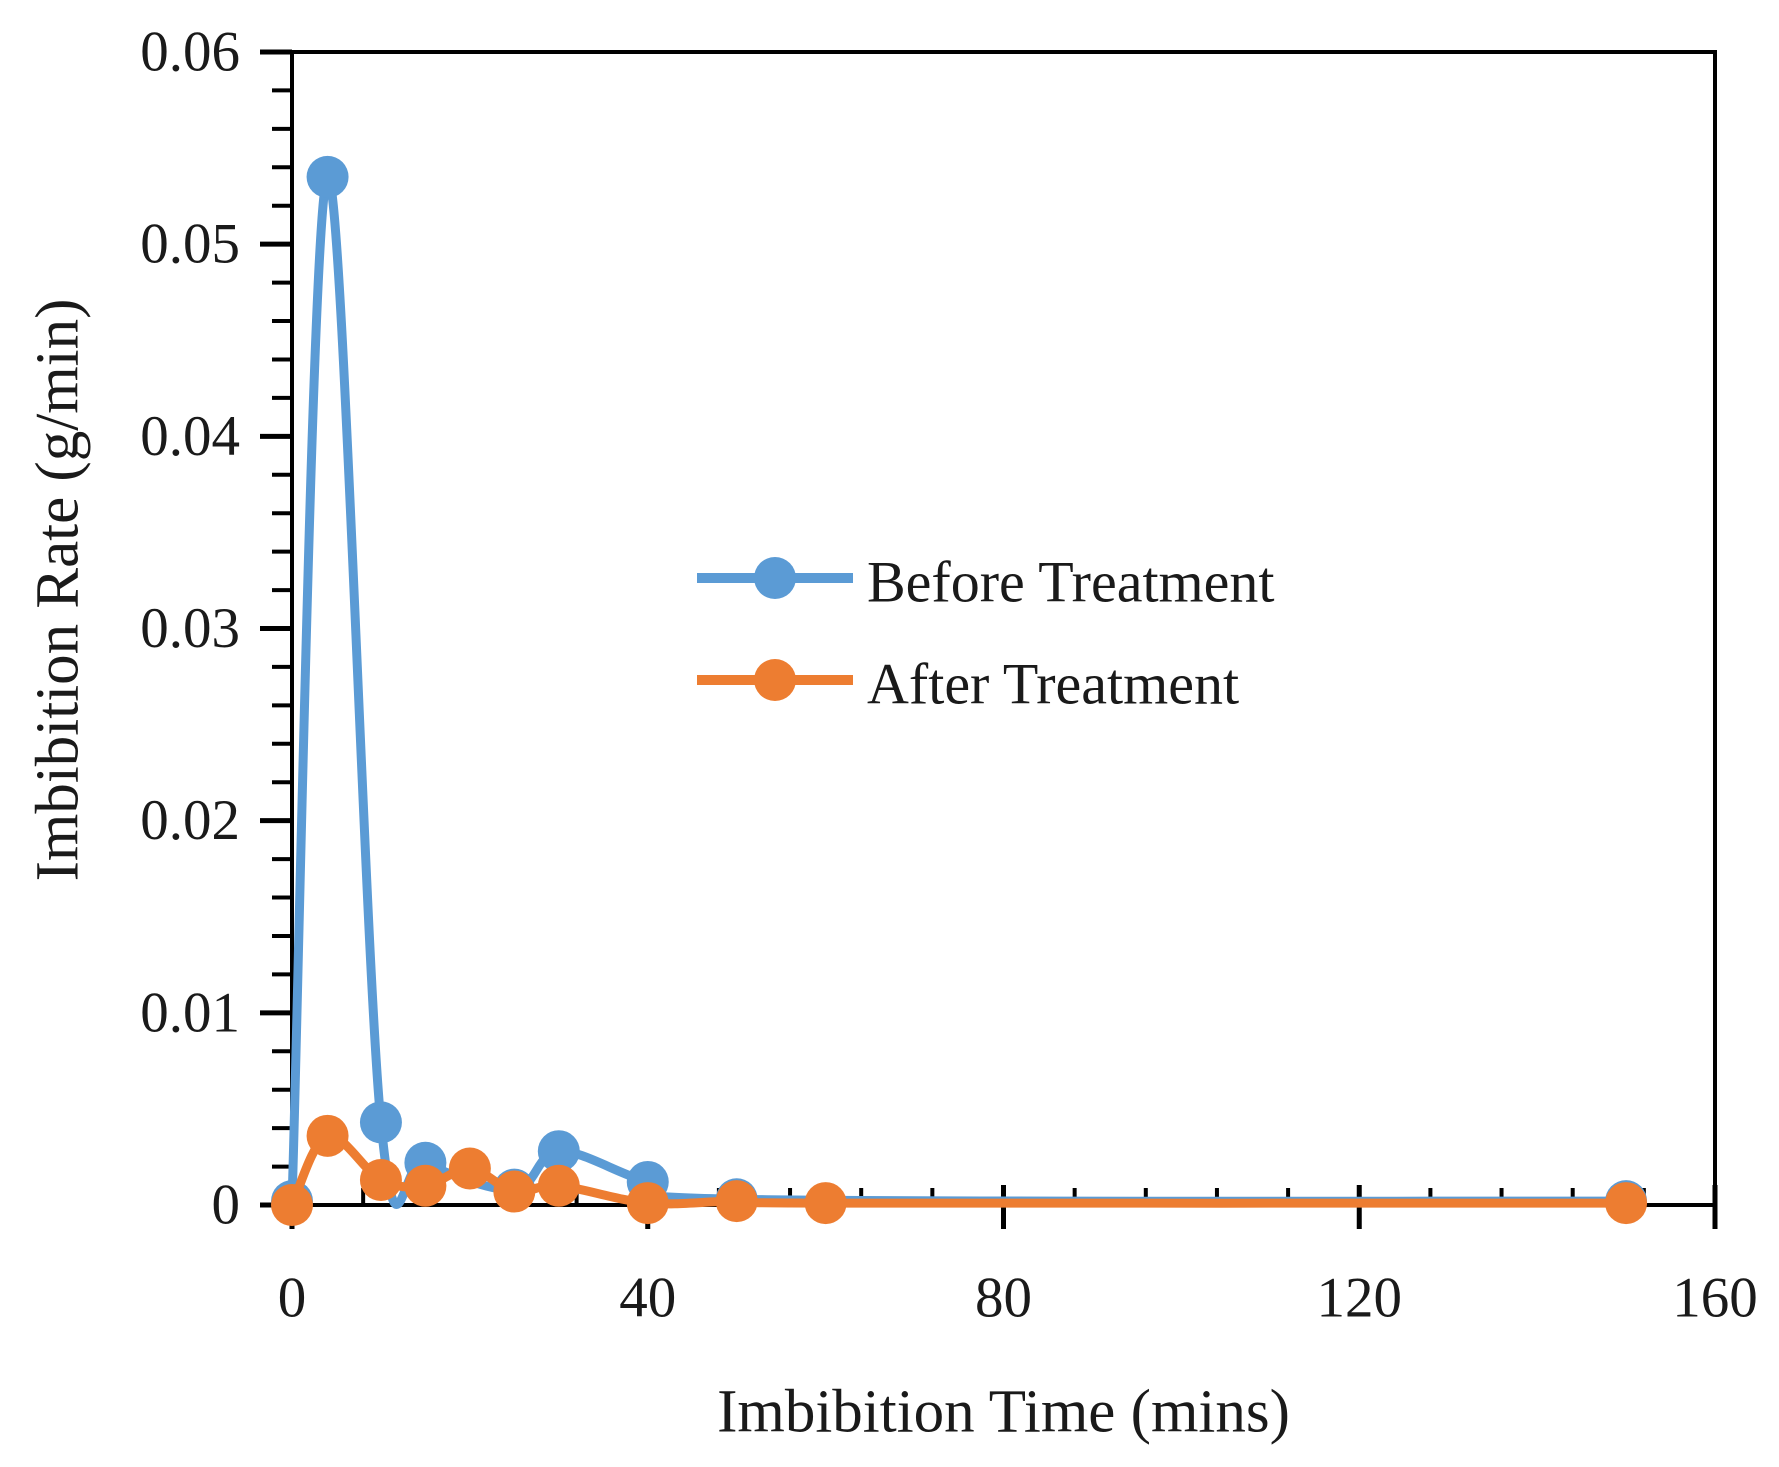 This screenshot has width=1779, height=1467. Describe the element at coordinates (775, 680) in the screenshot. I see `legend-marker-after-treatment` at that location.